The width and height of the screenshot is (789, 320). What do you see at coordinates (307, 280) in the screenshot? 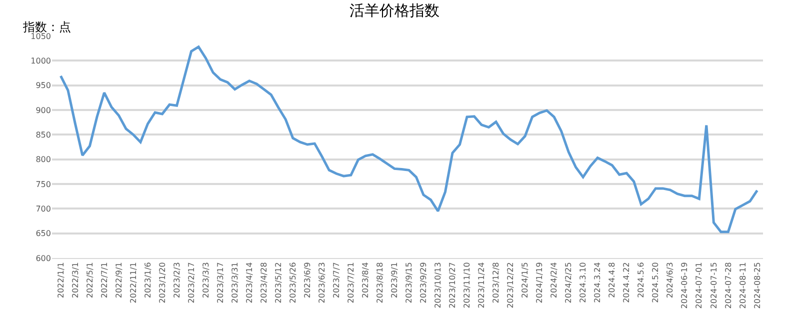
I see `x-tick-label: 2023/6/9` at bounding box center [307, 280].